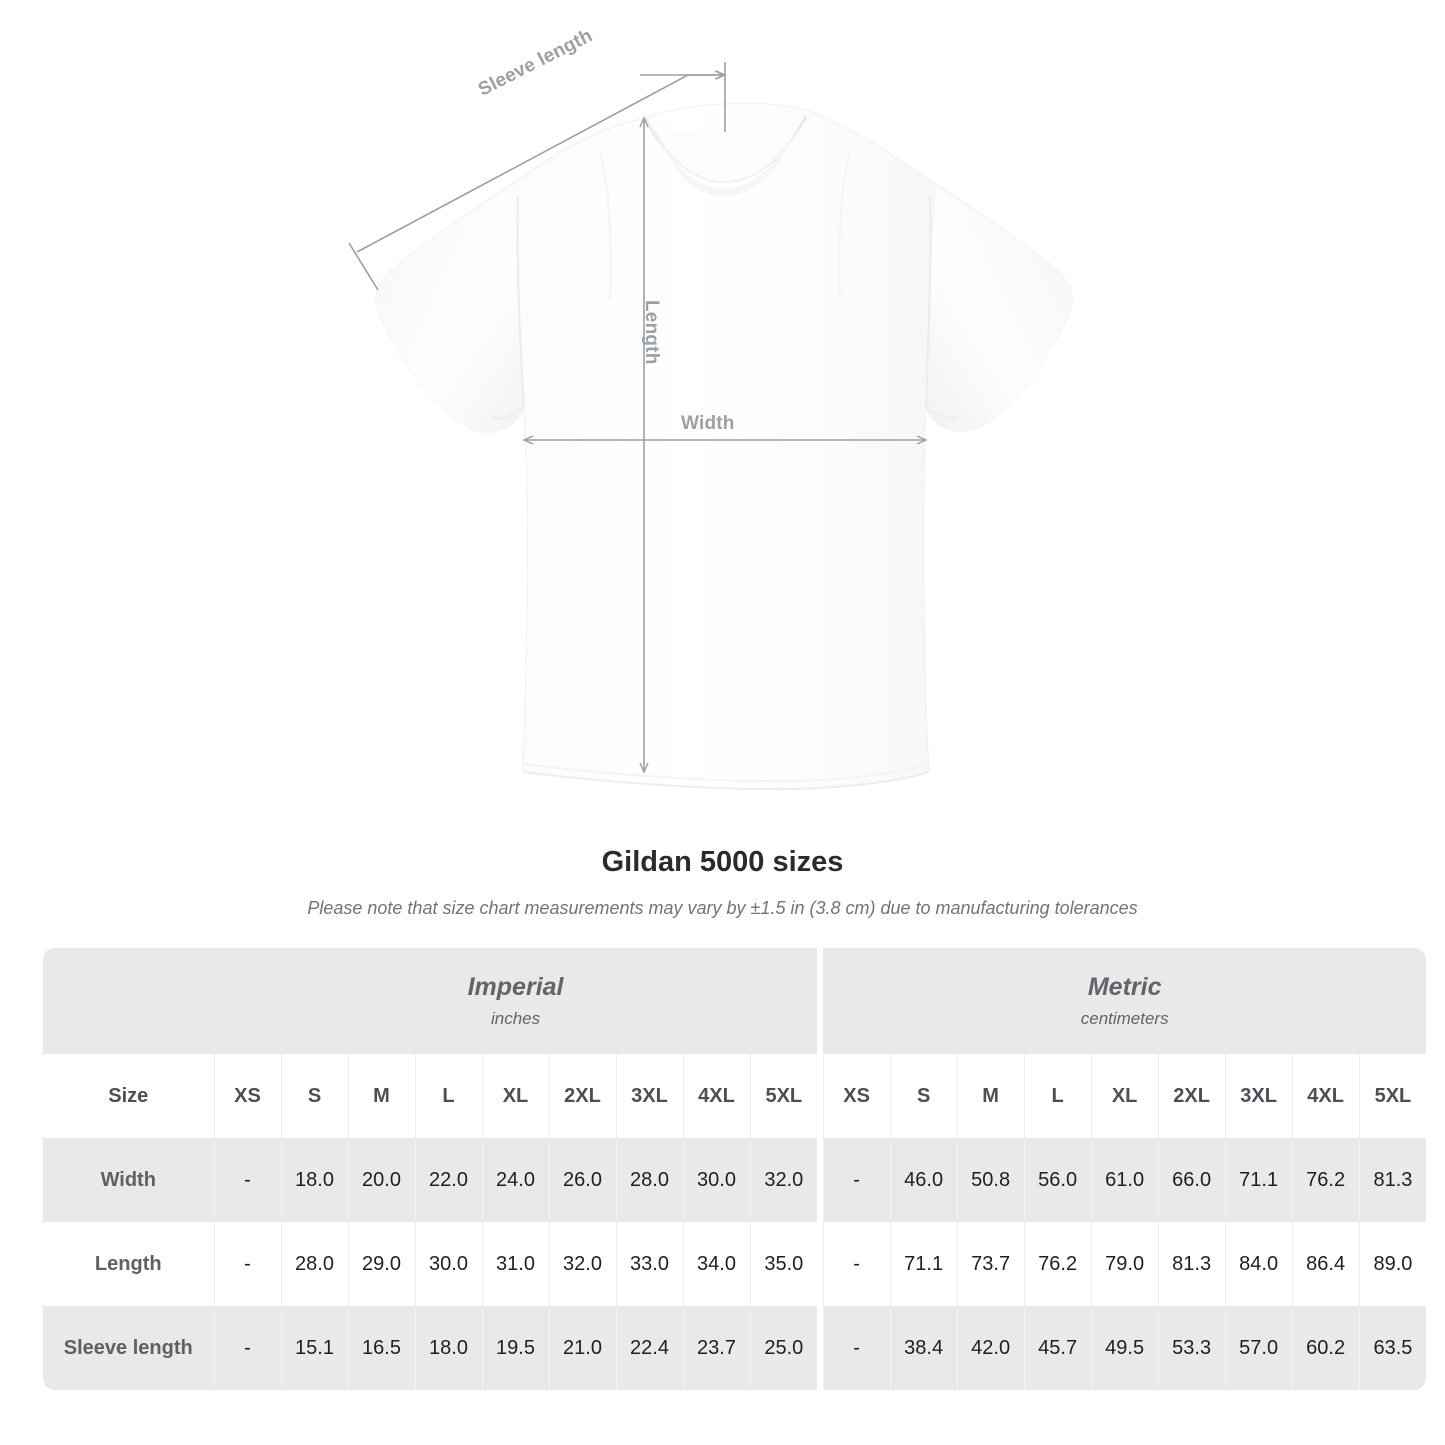 The width and height of the screenshot is (1445, 1445). I want to click on cell-length-imperial-xs: -, so click(247, 1264).